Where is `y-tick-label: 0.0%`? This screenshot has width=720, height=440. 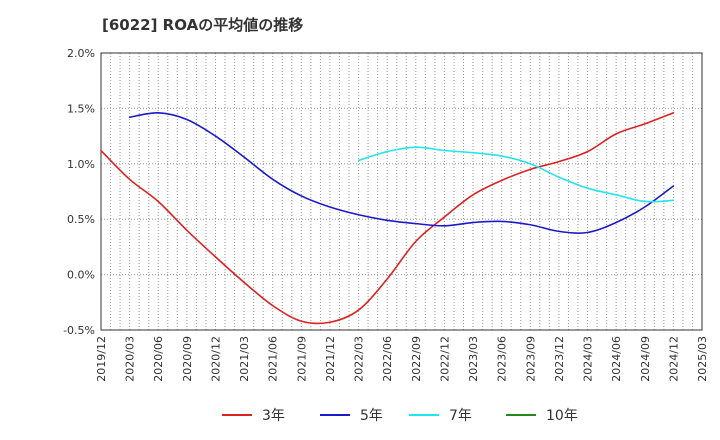 y-tick-label: 0.0% is located at coordinates (81, 275).